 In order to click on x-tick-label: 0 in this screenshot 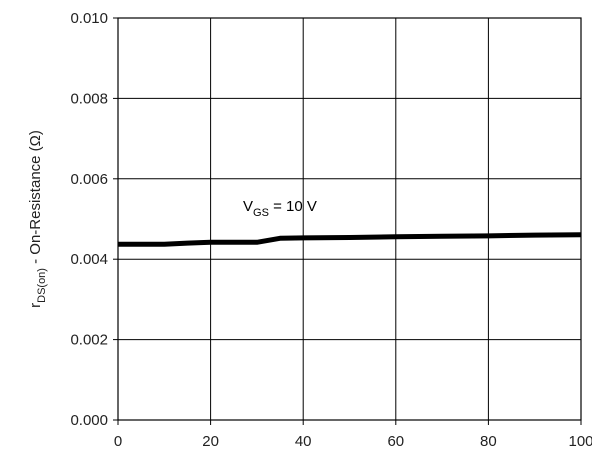, I will do `click(118, 441)`.